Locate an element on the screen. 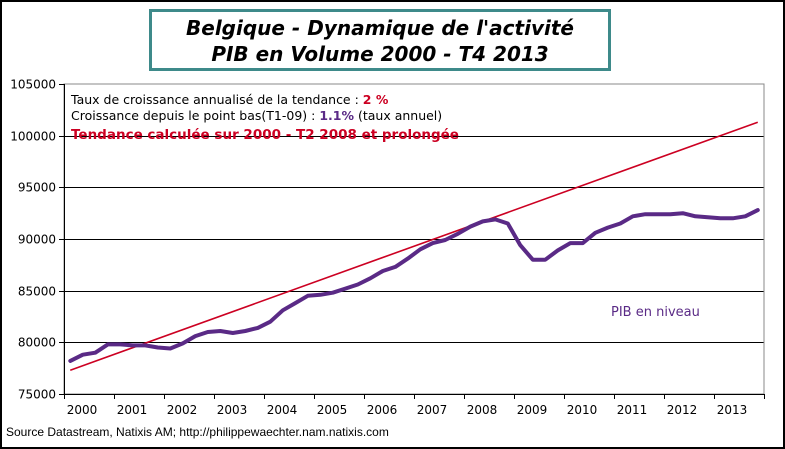 This screenshot has width=785, height=449. x-tick-label: 2008 is located at coordinates (482, 410).